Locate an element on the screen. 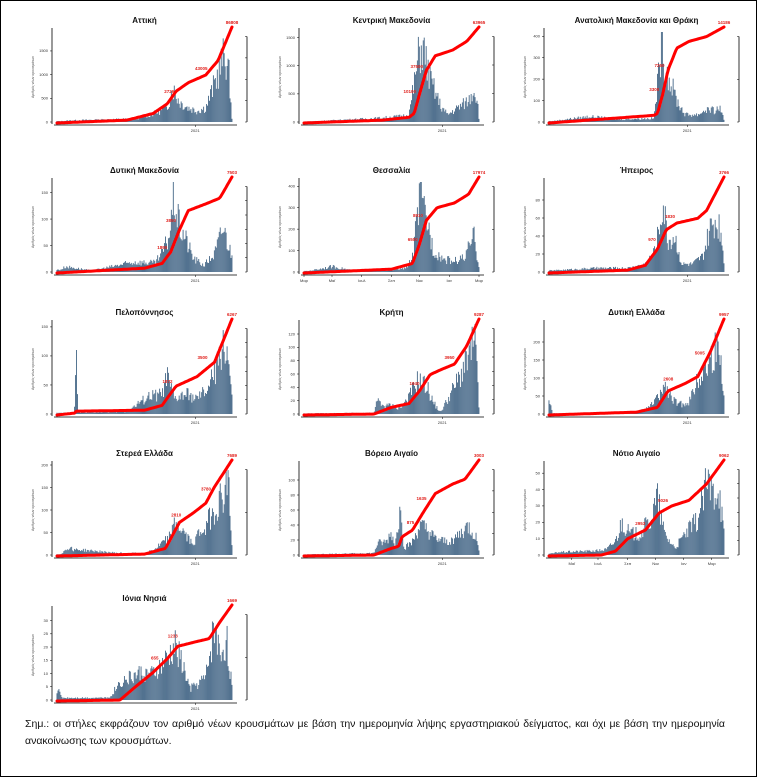 This screenshot has height=777, width=757. cumulative-label: 7503 is located at coordinates (232, 172).